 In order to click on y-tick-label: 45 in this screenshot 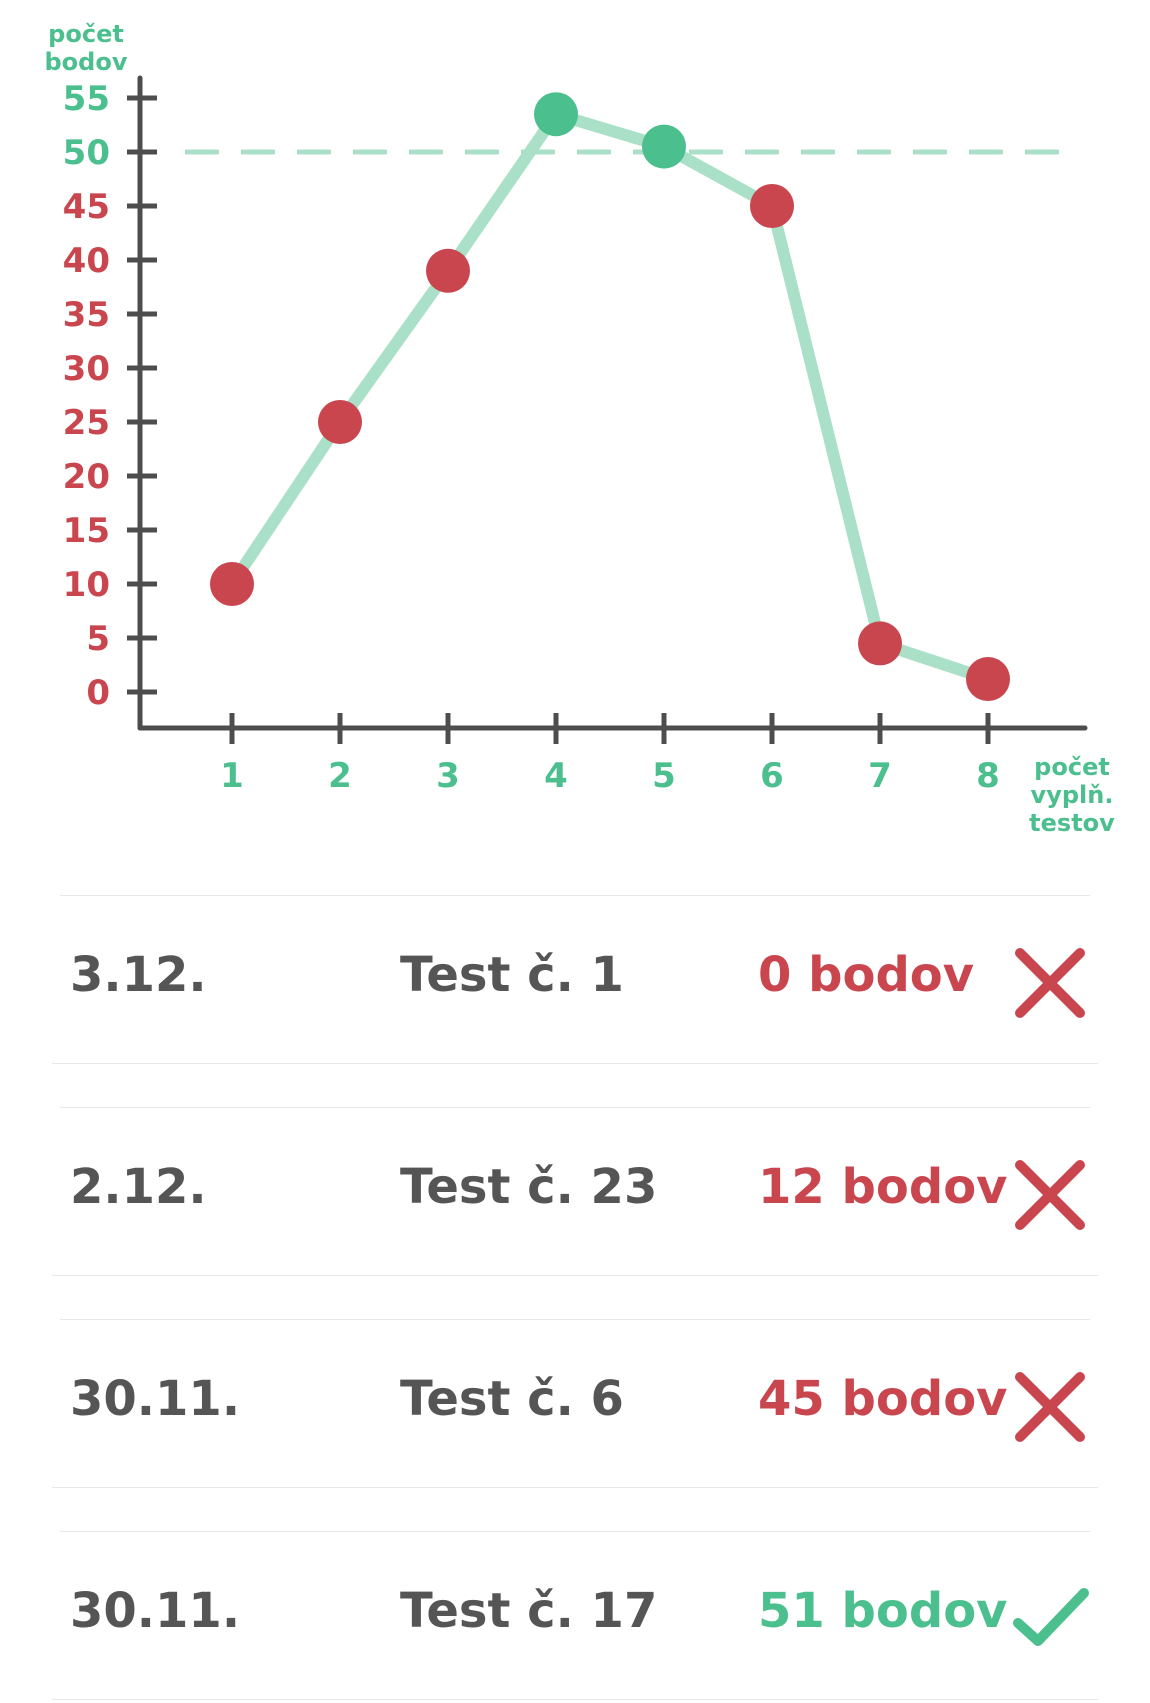, I will do `click(86, 207)`.